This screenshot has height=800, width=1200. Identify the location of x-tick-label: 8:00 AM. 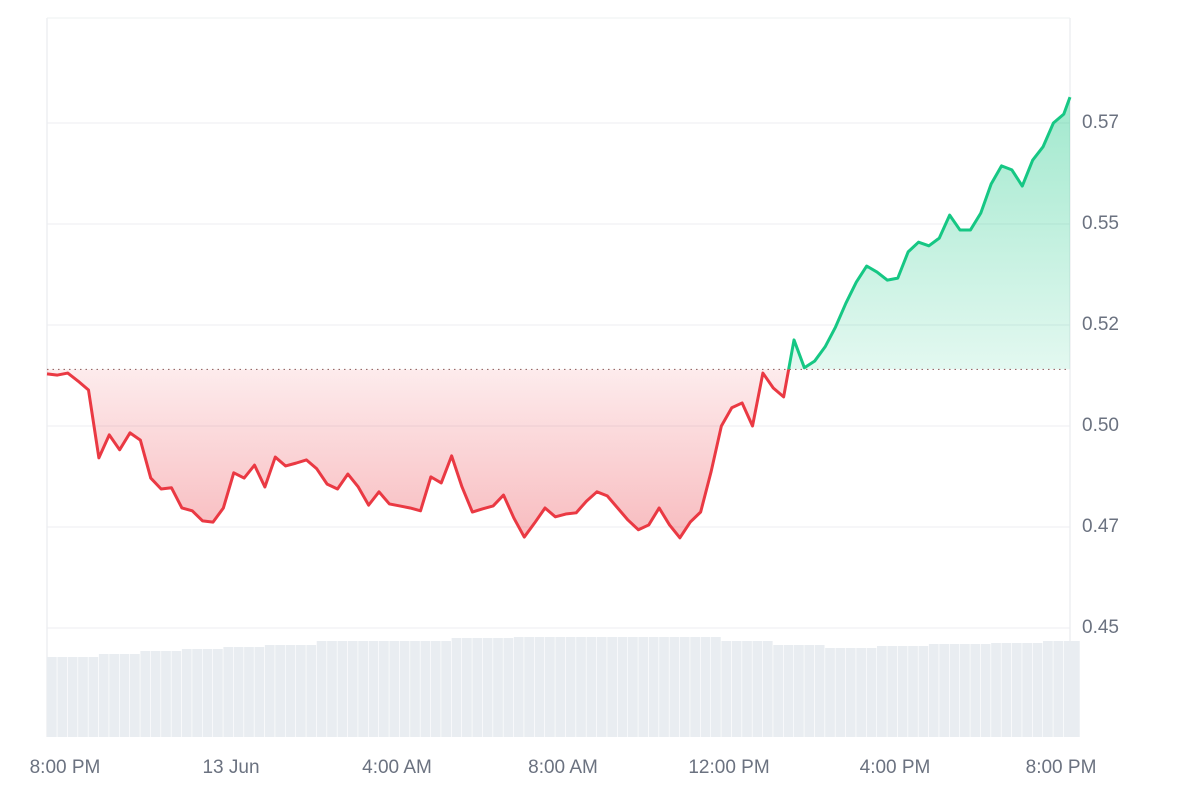
(563, 767).